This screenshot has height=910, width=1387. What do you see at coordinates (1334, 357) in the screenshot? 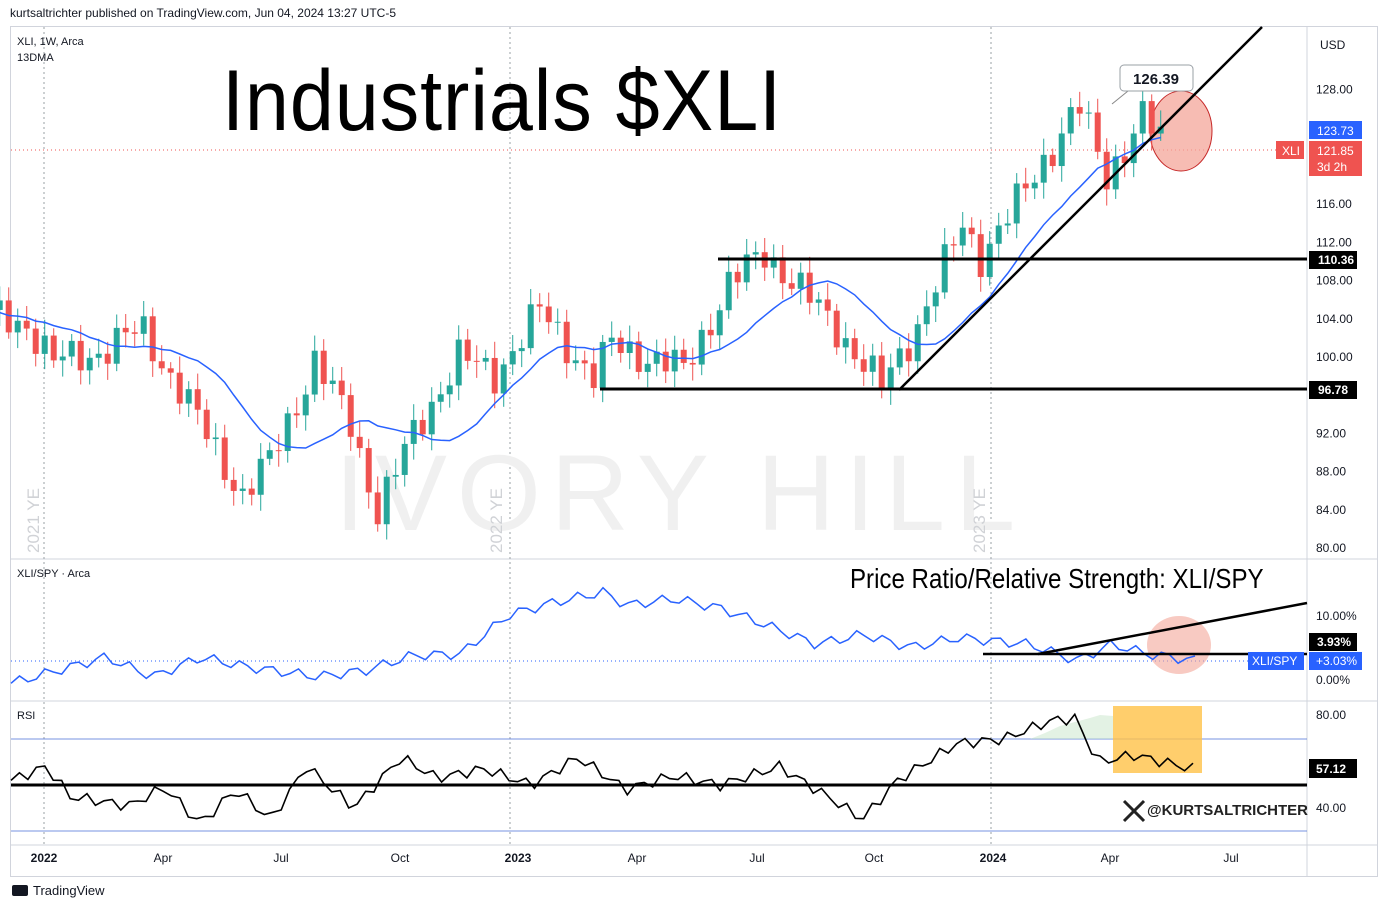
I see `price-tick-label: 100.00` at bounding box center [1334, 357].